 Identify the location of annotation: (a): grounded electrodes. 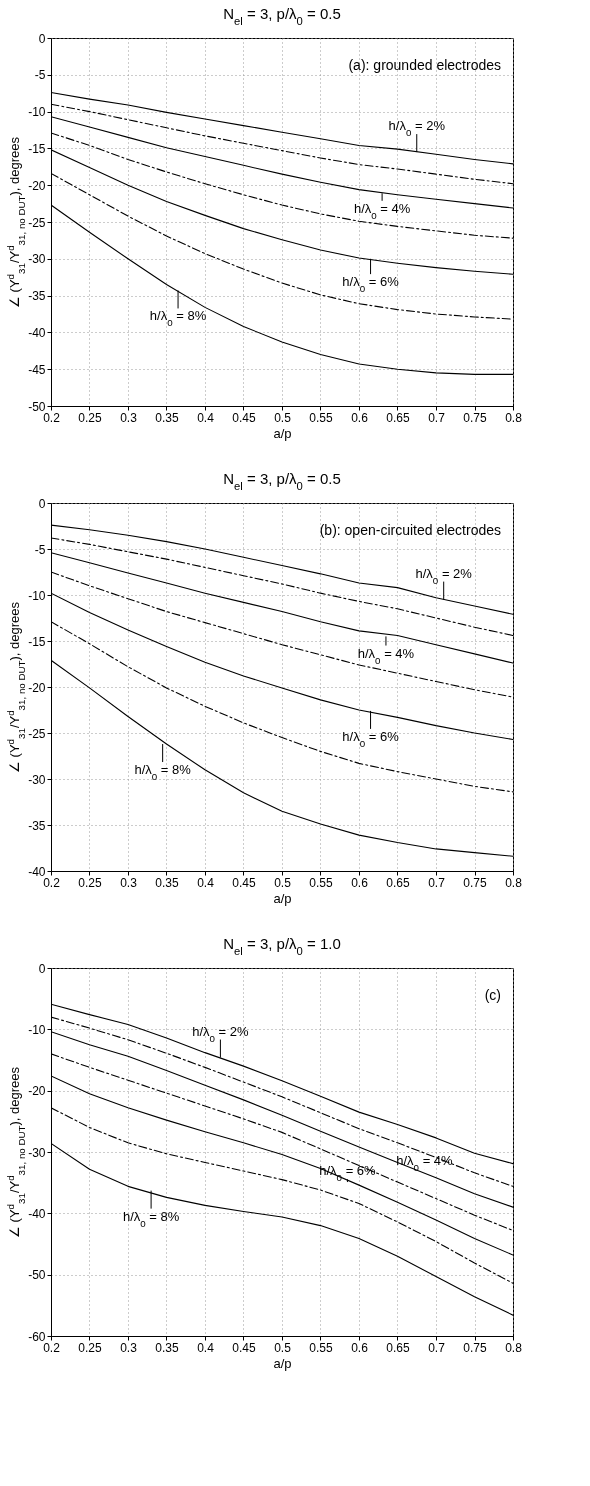
(424, 65).